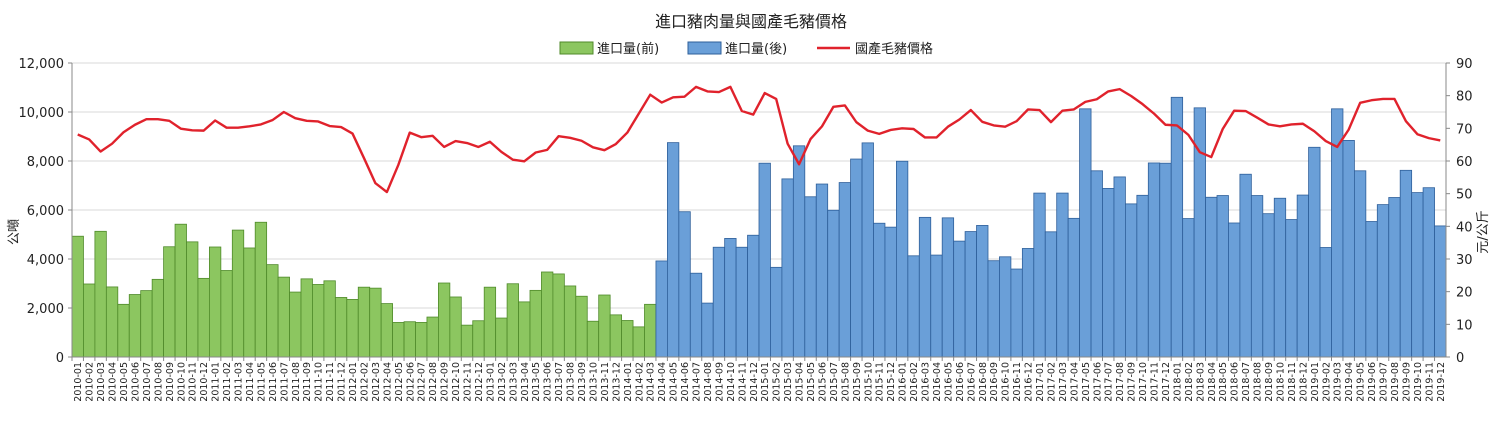 This screenshot has width=1502, height=421. I want to click on x-tick-label: 2019-02, so click(1326, 382).